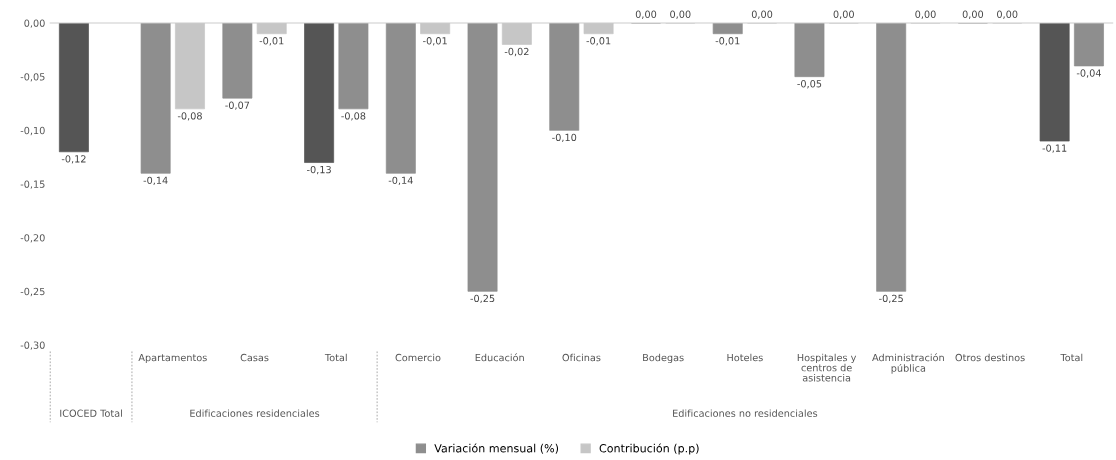 The image size is (1116, 460). Describe the element at coordinates (745, 413) in the screenshot. I see `text: Edificaciones no residenciales` at that location.